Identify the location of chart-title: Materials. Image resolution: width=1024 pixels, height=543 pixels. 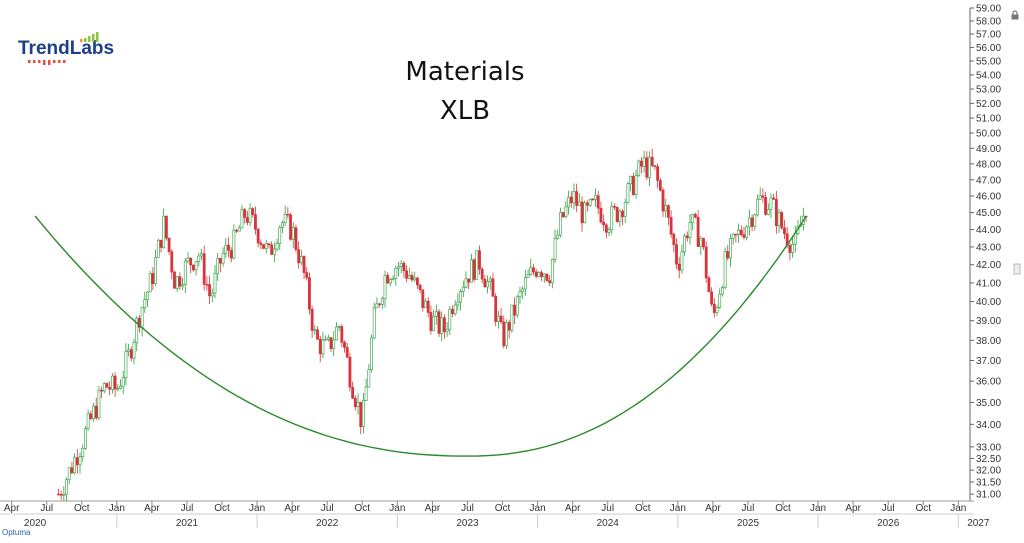
(465, 72).